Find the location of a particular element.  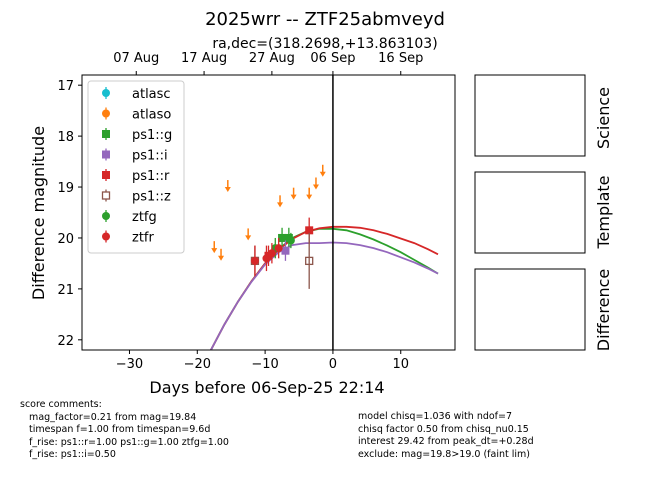

x-tick-label: −30 is located at coordinates (129, 364).